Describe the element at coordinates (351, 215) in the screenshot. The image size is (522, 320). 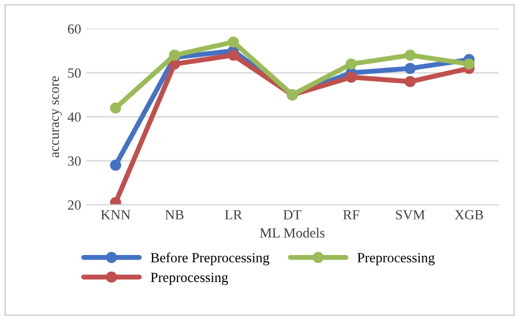
I see `x-tick-label: RF` at that location.